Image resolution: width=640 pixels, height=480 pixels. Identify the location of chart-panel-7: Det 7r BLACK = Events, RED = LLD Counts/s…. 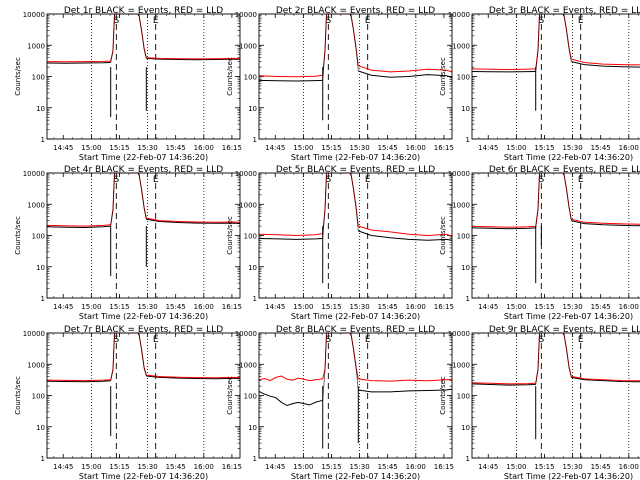
(128, 402).